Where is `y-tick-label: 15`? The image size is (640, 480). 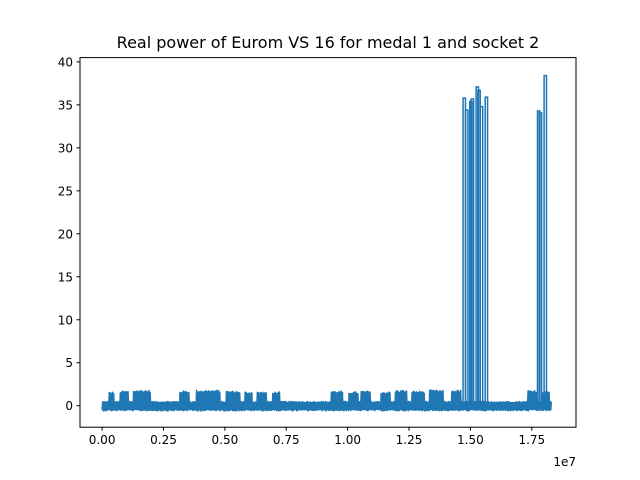
y-tick-label: 15 is located at coordinates (65, 277).